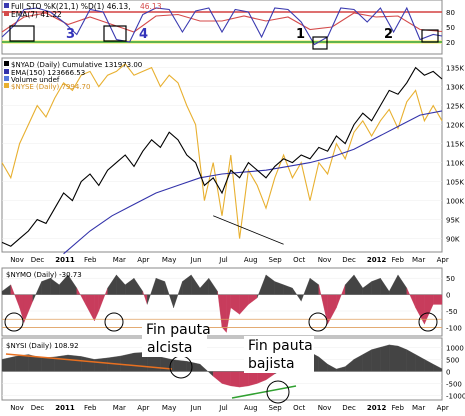  What do you see at coordinates (231, 303) in the screenshot?
I see `nymo-plot: 50 0 -50 -100` at bounding box center [231, 303].